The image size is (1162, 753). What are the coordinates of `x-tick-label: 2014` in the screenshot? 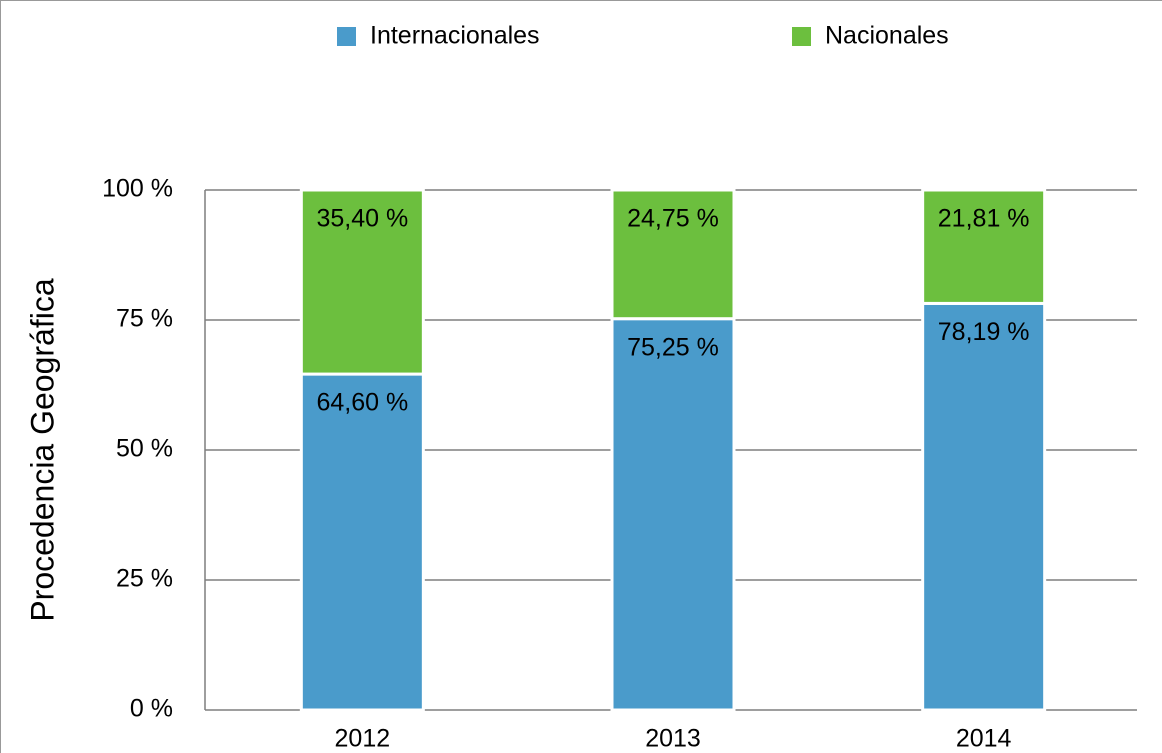 It's located at (984, 739).